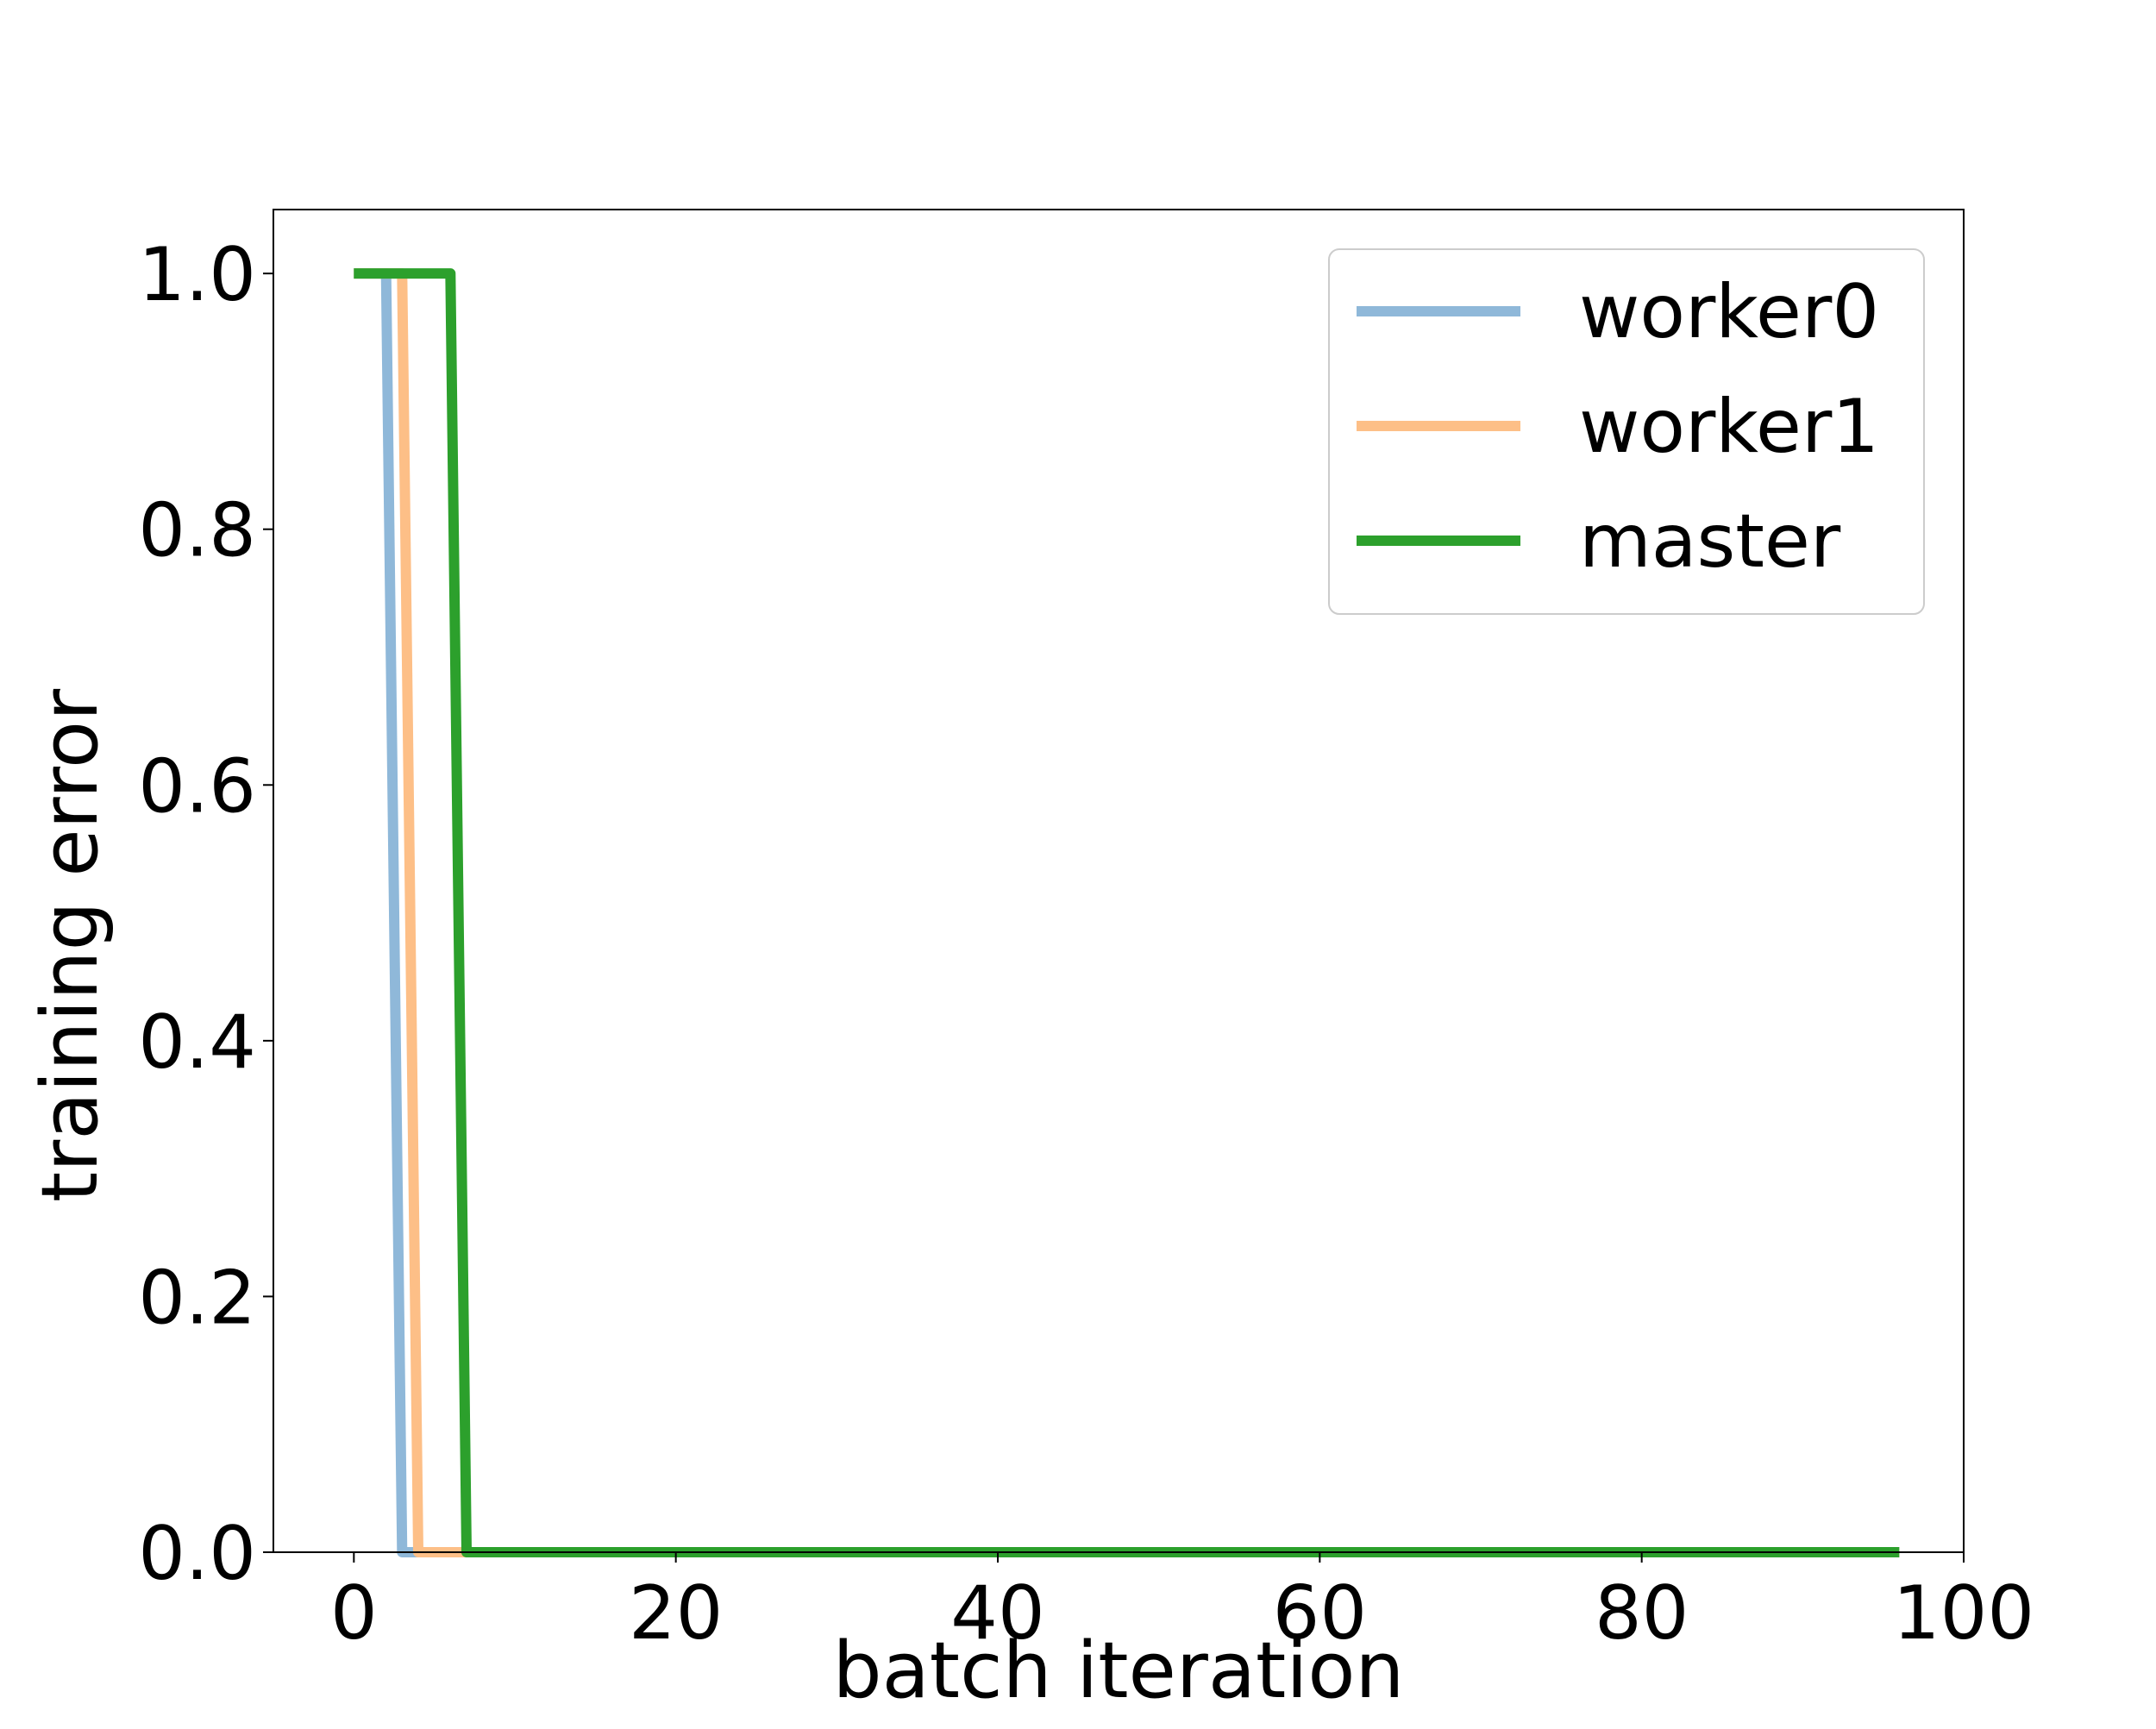  Describe the element at coordinates (205, 915) in the screenshot. I see `y-axis: 0.0 0.2 0.4 0.6 0.8 1.0` at that location.